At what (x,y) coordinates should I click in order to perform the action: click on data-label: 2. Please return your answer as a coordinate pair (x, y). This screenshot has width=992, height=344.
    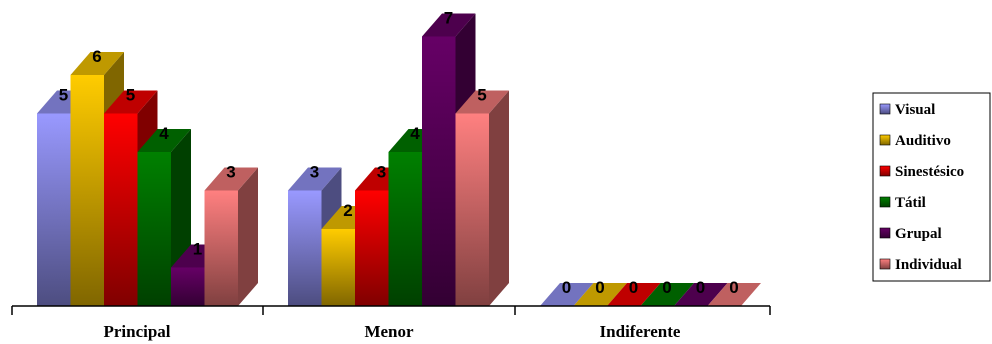
    Looking at the image, I should click on (347, 210).